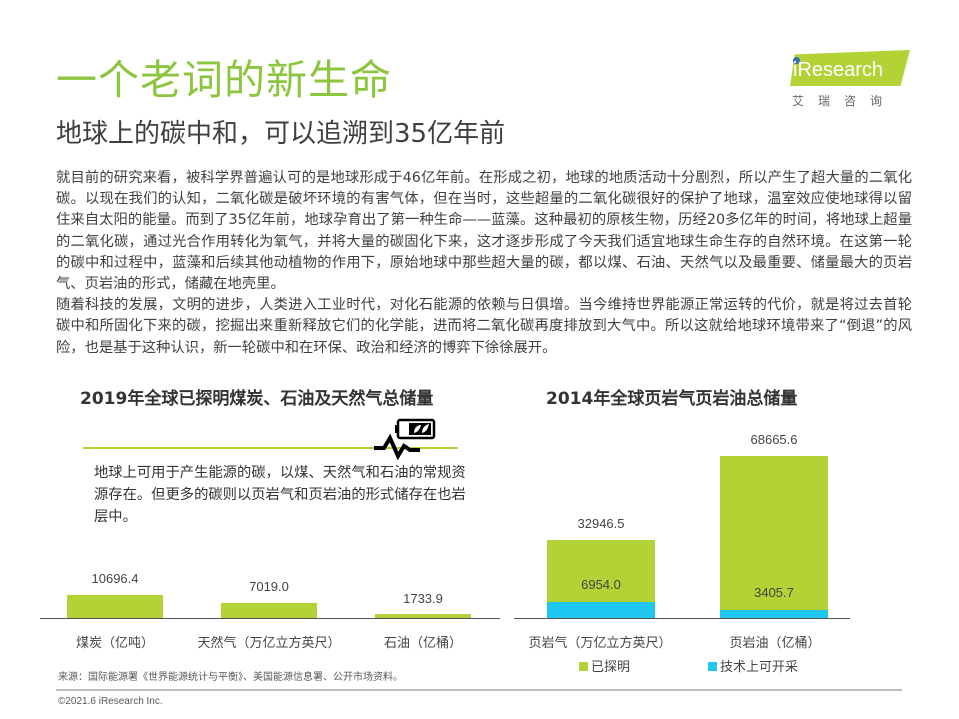 This screenshot has width=959, height=719. What do you see at coordinates (775, 643) in the screenshot?
I see `category-shale-oil: 页岩油（亿桶）` at bounding box center [775, 643].